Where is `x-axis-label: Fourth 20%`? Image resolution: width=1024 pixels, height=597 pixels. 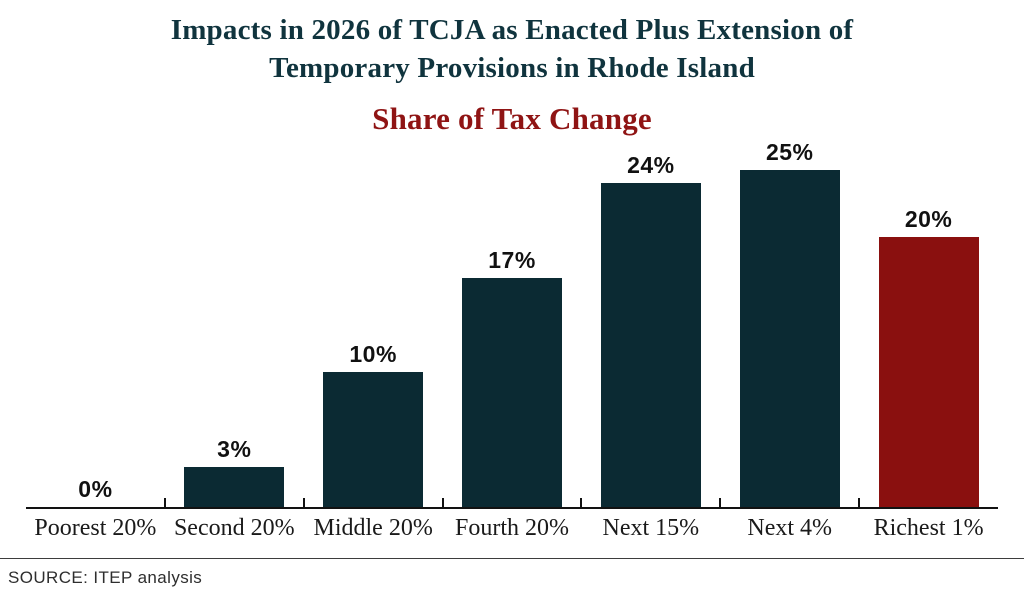
x-axis-label: Fourth 20% is located at coordinates (512, 528).